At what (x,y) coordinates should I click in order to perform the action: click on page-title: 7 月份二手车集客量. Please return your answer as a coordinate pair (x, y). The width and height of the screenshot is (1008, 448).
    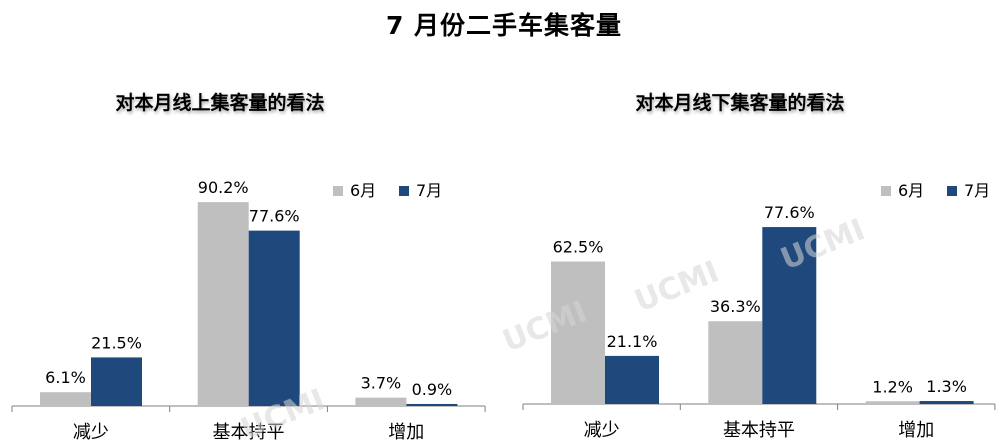
    Looking at the image, I should click on (504, 25).